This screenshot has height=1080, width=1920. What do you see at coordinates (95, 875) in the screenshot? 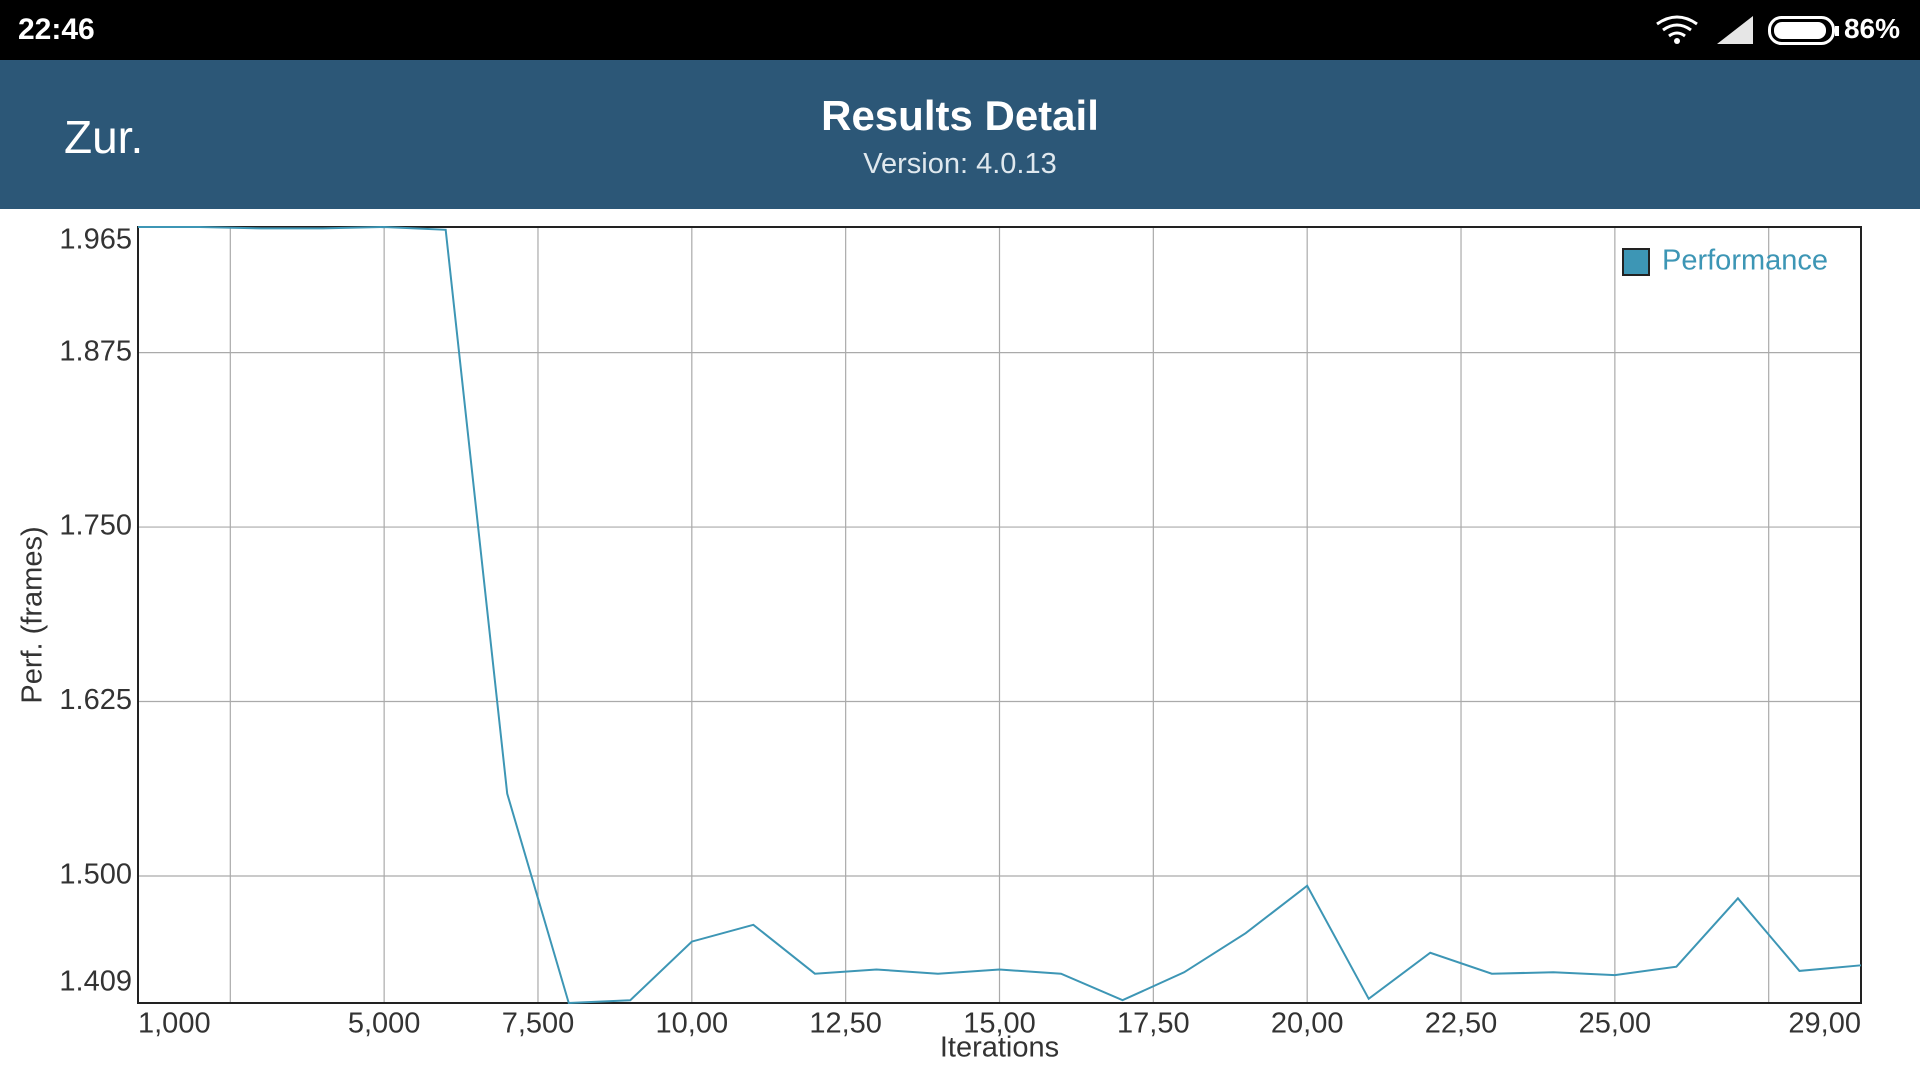
I see `y-tick-label: 1.500` at bounding box center [95, 875].